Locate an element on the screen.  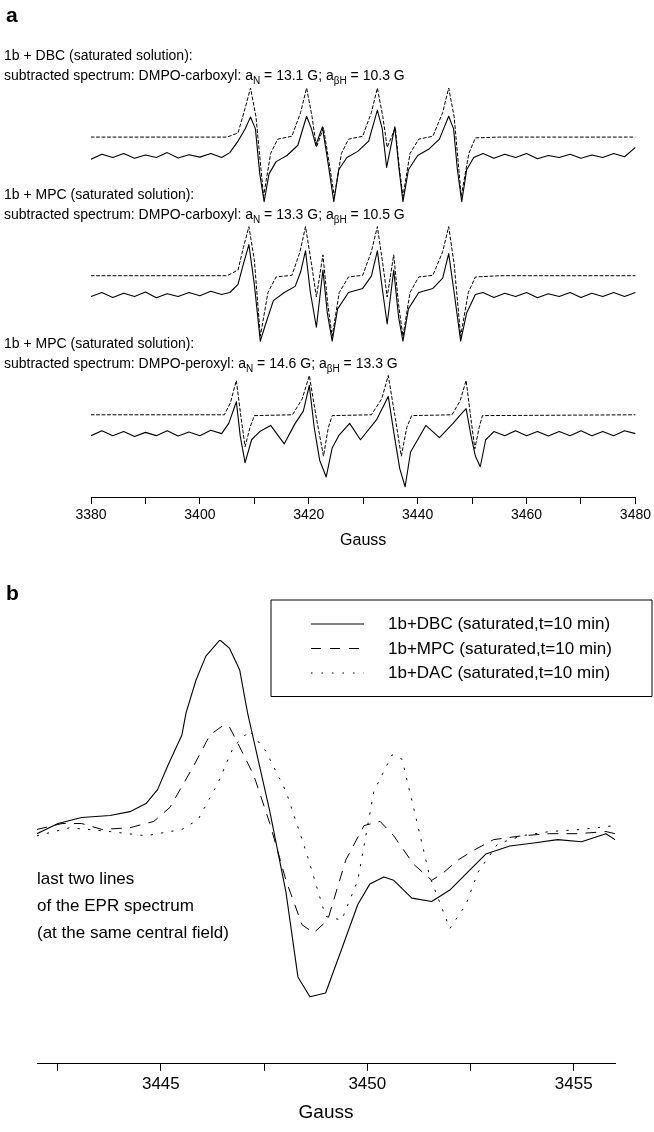
x-tick-label: 3420 is located at coordinates (309, 514).